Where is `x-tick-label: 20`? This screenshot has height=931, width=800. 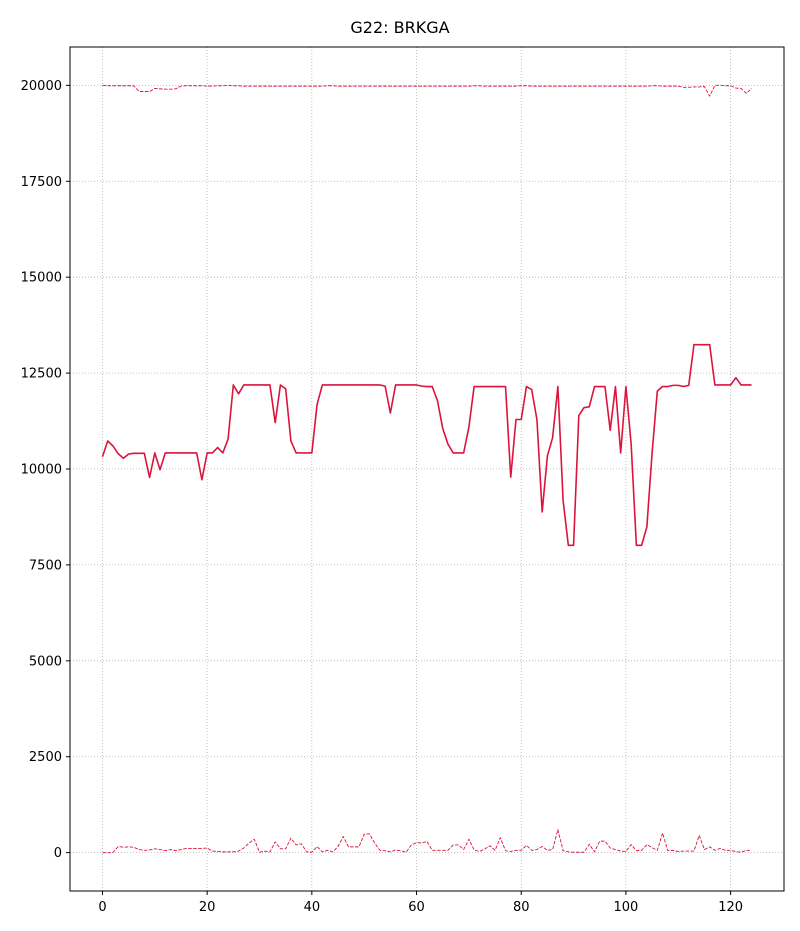
x-tick-label: 20 is located at coordinates (207, 907).